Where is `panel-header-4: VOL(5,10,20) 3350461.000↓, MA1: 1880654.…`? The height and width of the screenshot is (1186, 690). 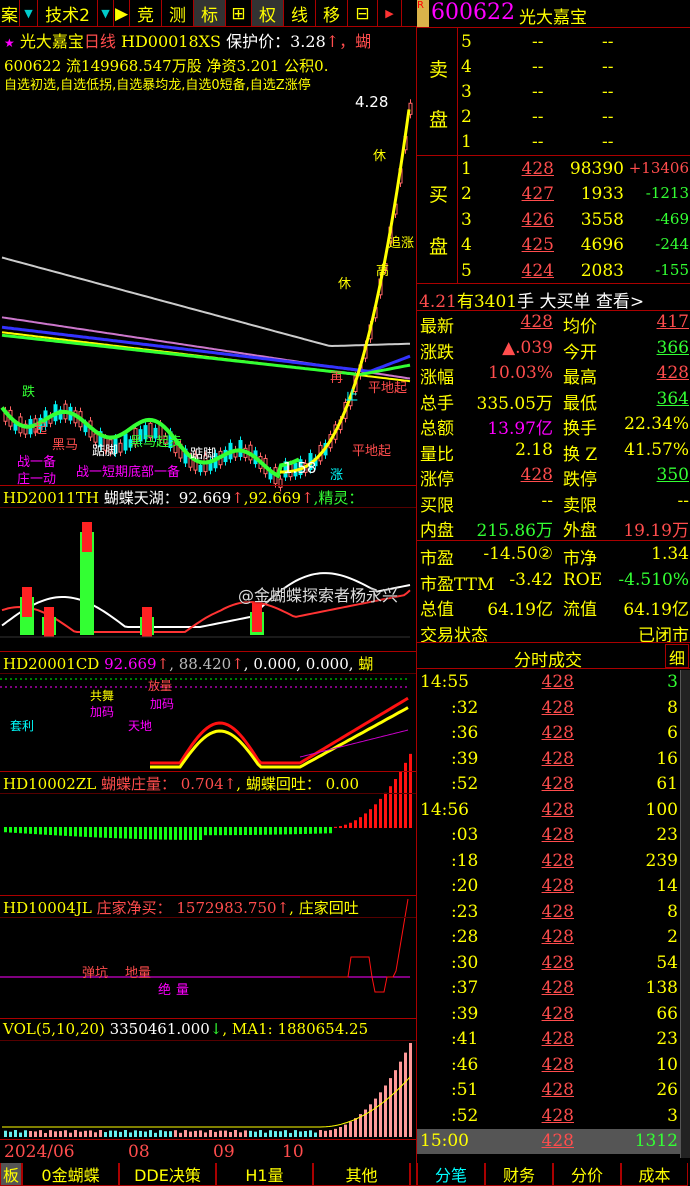 panel-header-4: VOL(5,10,20) 3350461.000↓, MA1: 1880654.… is located at coordinates (185, 1029).